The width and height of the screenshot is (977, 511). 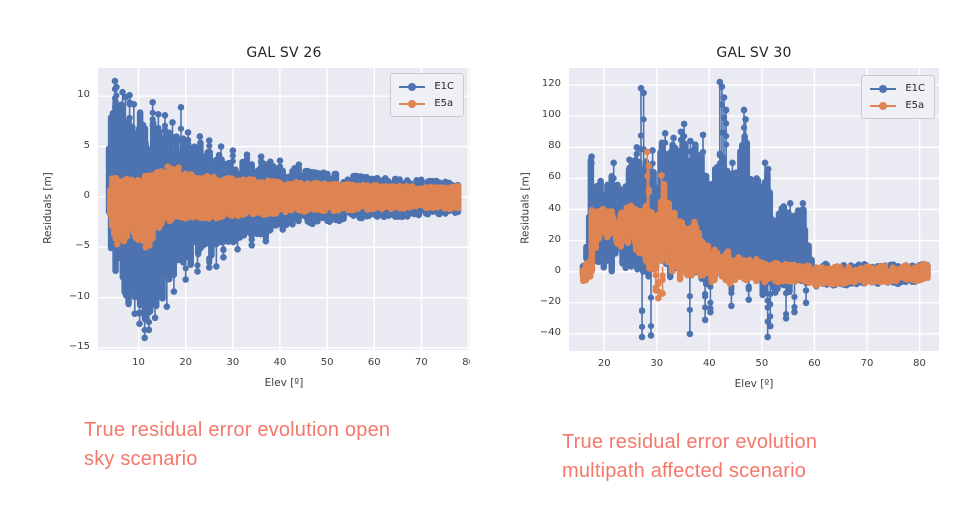 I want to click on y-tick-label: 120, so click(x=551, y=84).